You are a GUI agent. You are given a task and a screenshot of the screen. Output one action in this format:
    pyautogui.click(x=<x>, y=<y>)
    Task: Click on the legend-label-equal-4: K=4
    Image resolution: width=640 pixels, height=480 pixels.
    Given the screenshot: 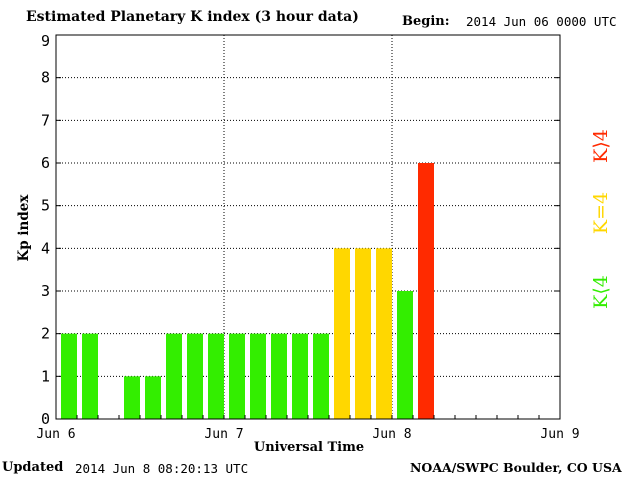 What is the action you would take?
    pyautogui.click(x=601, y=213)
    